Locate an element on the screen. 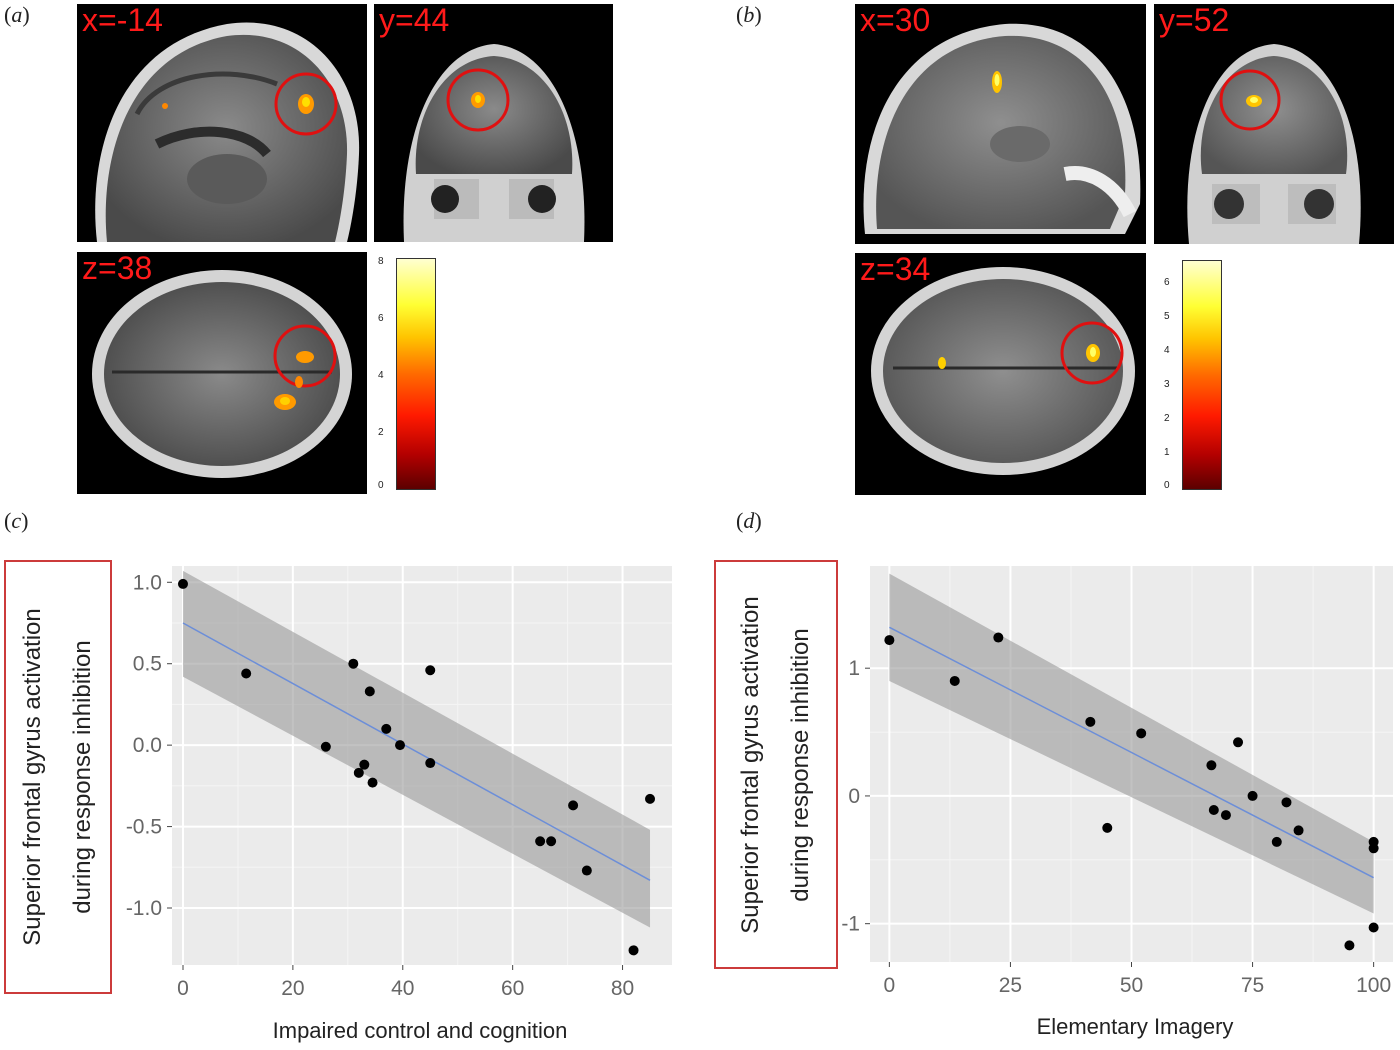 This screenshot has height=1050, width=1400. y-tick-label: -0.5 is located at coordinates (144, 827).